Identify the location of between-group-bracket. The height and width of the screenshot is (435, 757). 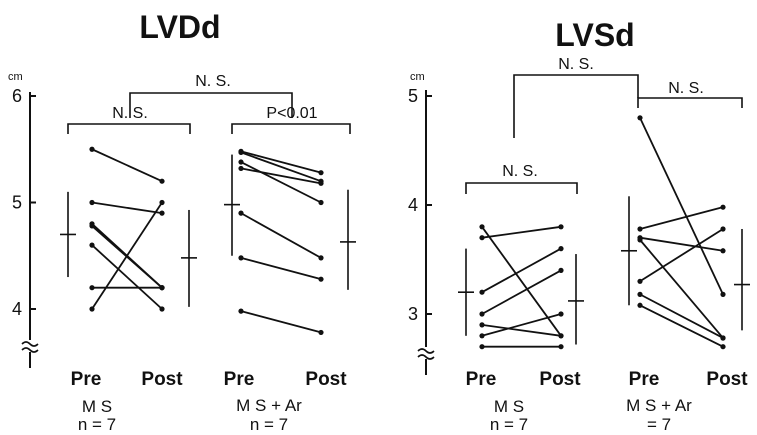
(576, 106).